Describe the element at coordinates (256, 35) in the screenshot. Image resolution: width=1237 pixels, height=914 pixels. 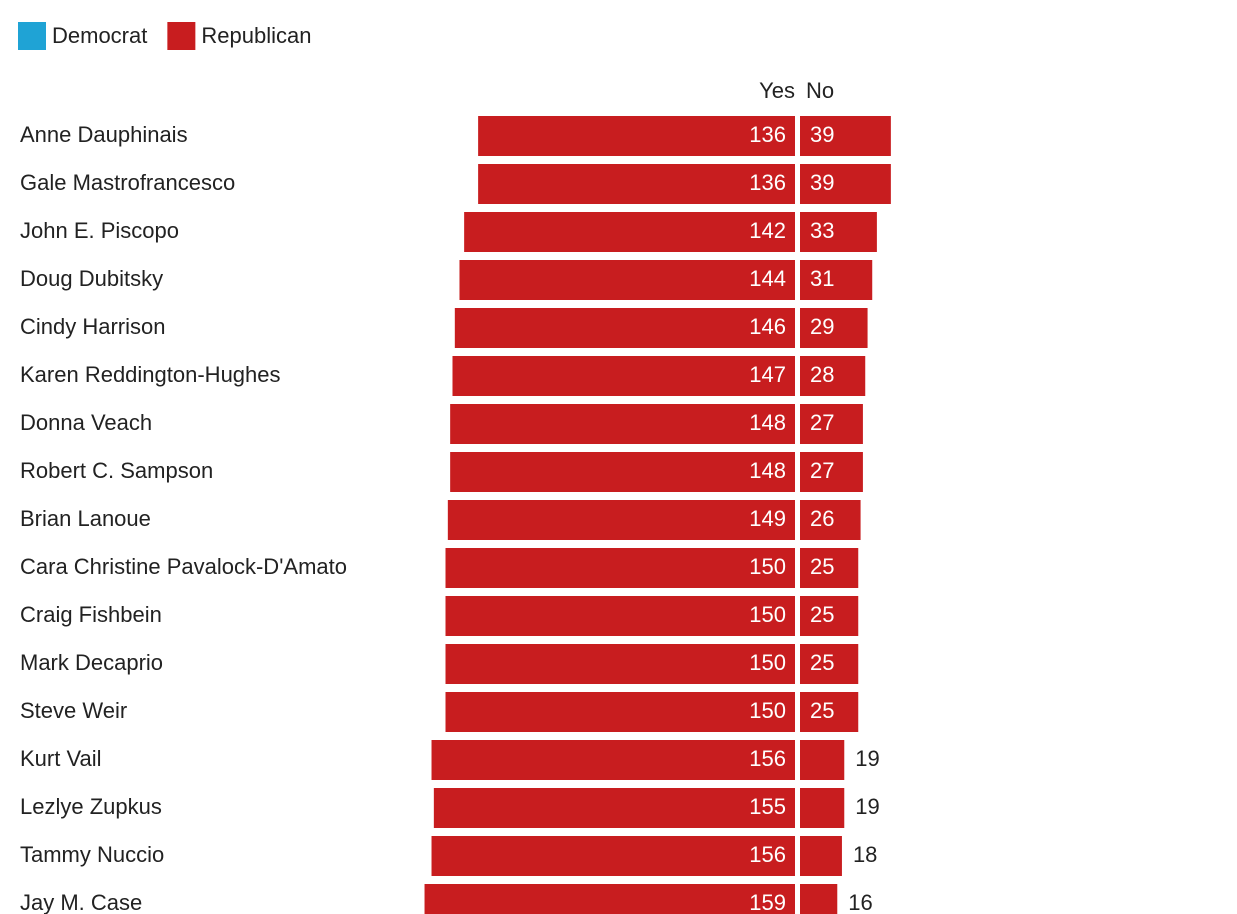
I see `legend-label: Republican` at that location.